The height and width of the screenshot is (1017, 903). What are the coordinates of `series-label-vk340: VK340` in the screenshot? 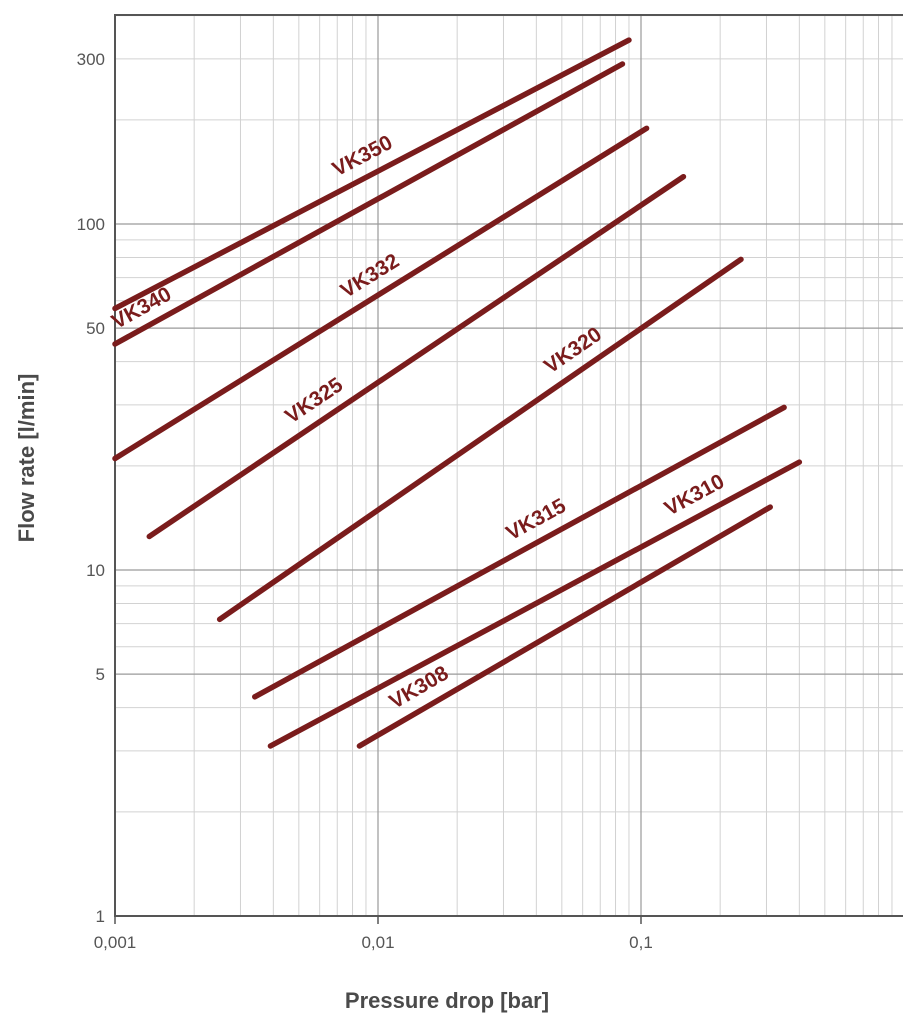 It's located at (141, 308).